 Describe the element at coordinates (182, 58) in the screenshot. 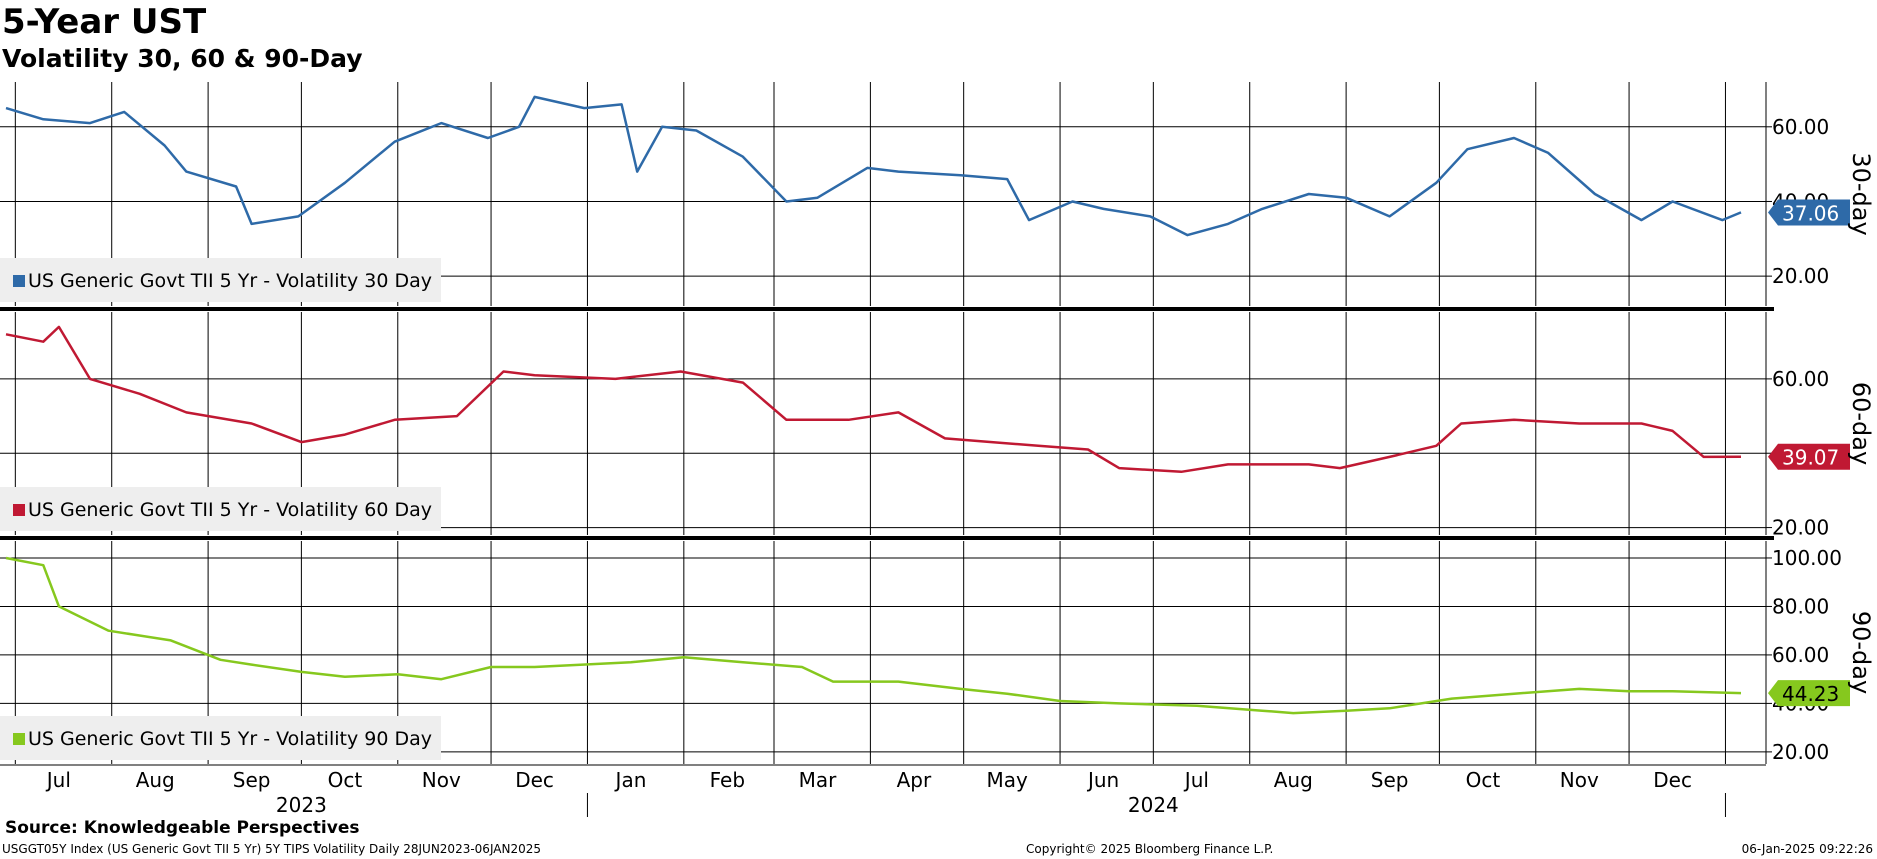

I see `page-subtitle: Volatility 30, 60 & 90-Day` at that location.